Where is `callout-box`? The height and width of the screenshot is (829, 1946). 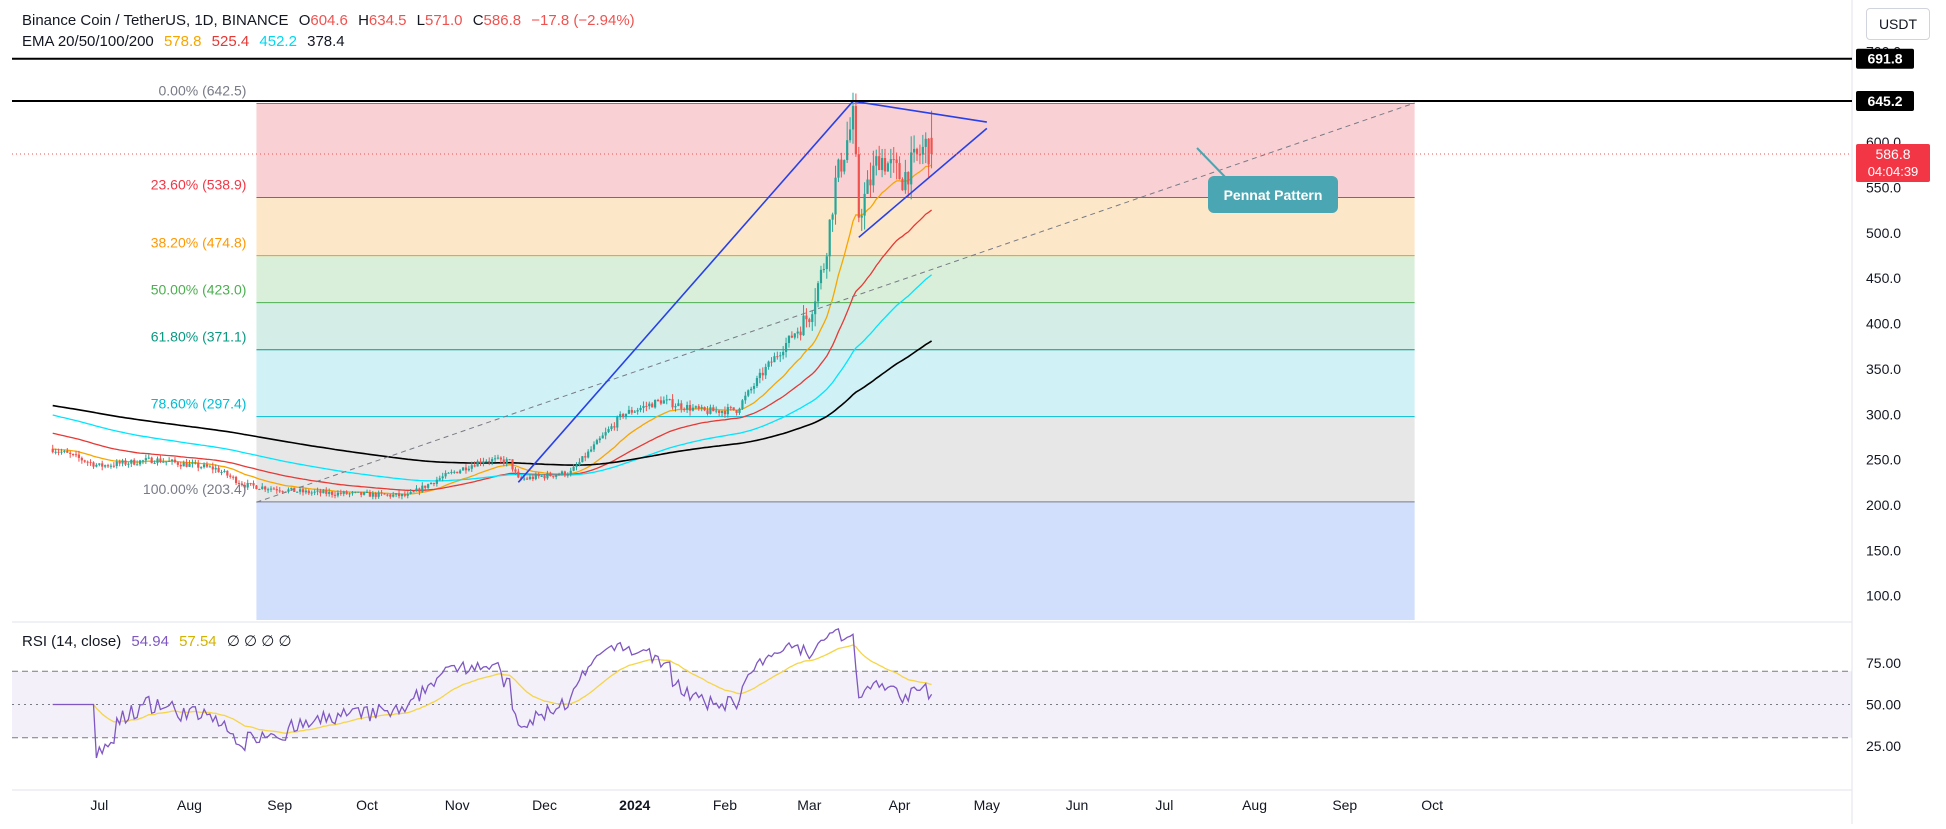
callout-box is located at coordinates (1273, 194).